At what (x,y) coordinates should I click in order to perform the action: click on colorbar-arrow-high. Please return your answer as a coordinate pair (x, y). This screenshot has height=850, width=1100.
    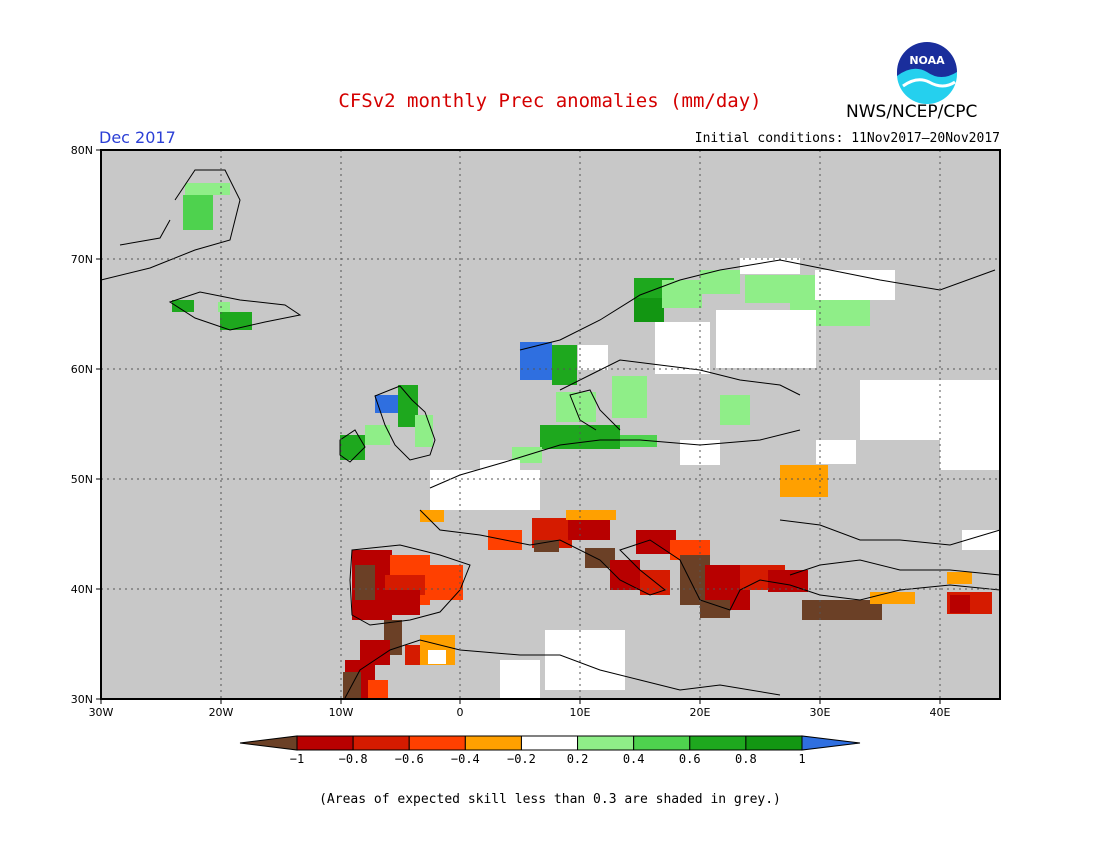
    Looking at the image, I should click on (831, 743).